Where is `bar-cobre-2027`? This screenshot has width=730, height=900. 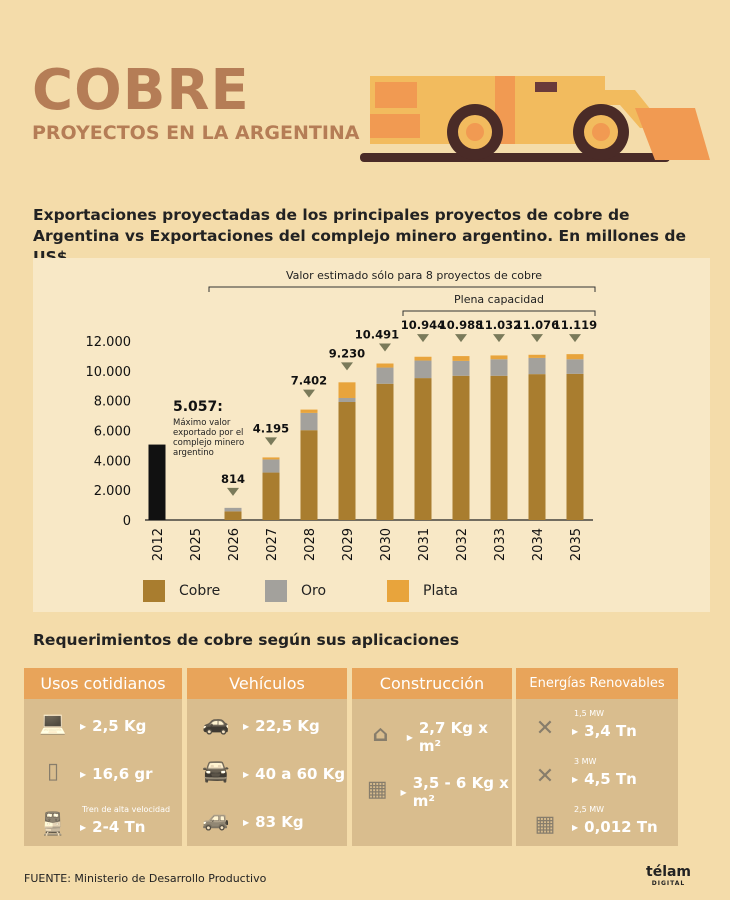 bar-cobre-2027 is located at coordinates (271, 496).